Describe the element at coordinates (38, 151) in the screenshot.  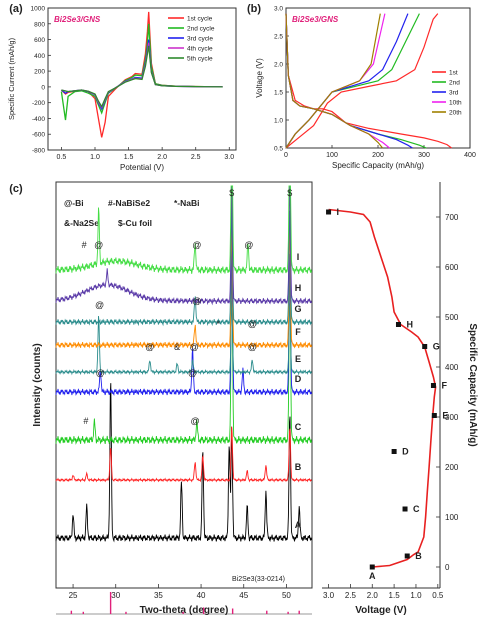
I see `y-tick-label: -800` at that location.